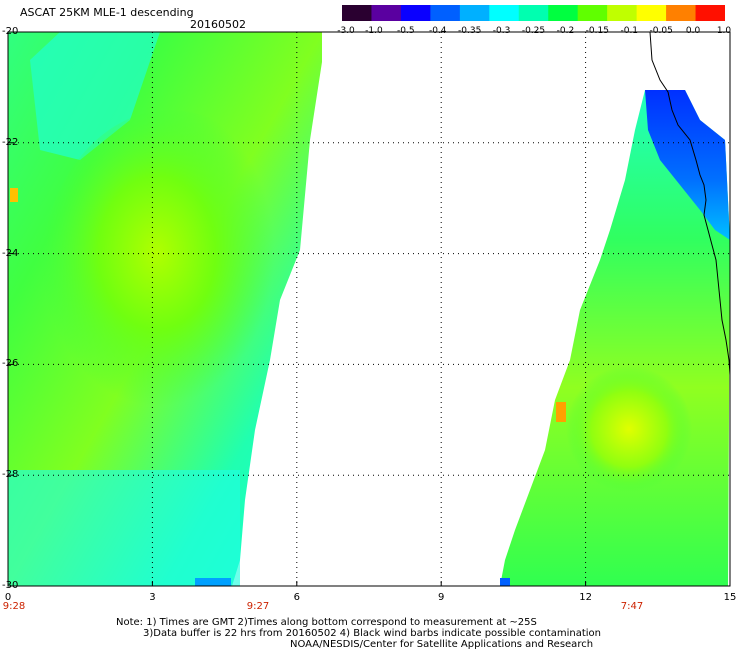 The image size is (740, 650). What do you see at coordinates (152, 597) in the screenshot?
I see `x-axis-label: 3` at bounding box center [152, 597].